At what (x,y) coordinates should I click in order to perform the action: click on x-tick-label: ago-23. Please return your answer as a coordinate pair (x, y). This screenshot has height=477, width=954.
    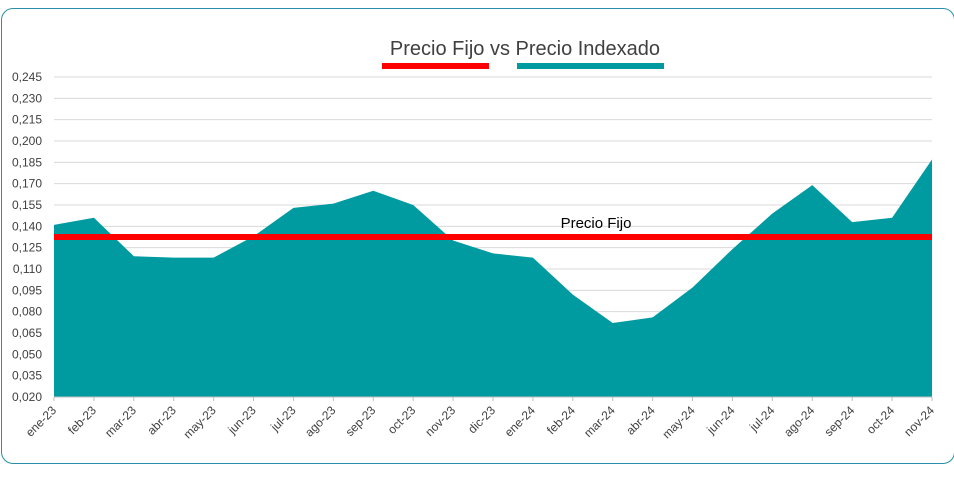
    Looking at the image, I should click on (320, 421).